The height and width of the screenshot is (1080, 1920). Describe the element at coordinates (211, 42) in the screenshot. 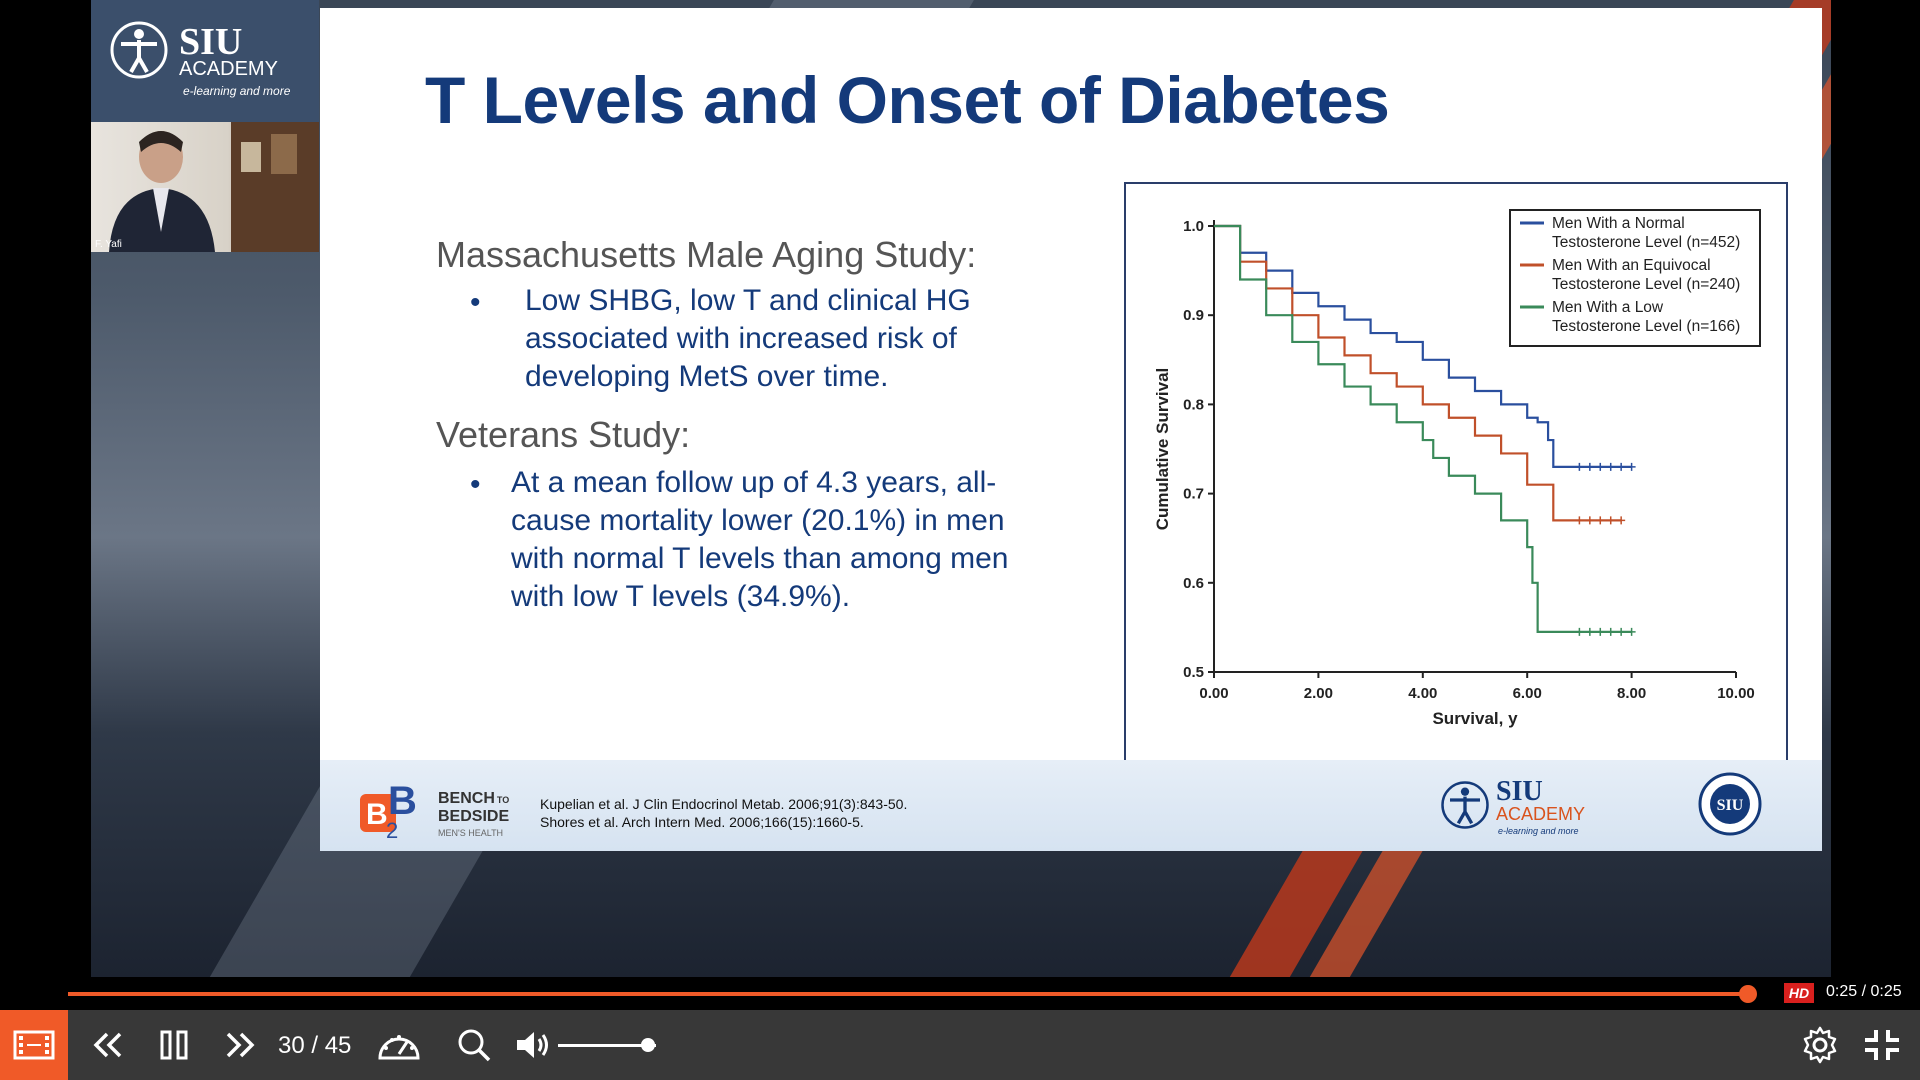

I see `logo-title: SIU` at that location.